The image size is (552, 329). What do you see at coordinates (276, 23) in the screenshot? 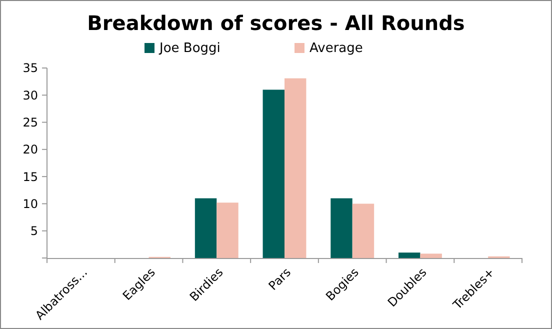
I see `chart-title: Breakdown of scores - All Rounds` at bounding box center [276, 23].